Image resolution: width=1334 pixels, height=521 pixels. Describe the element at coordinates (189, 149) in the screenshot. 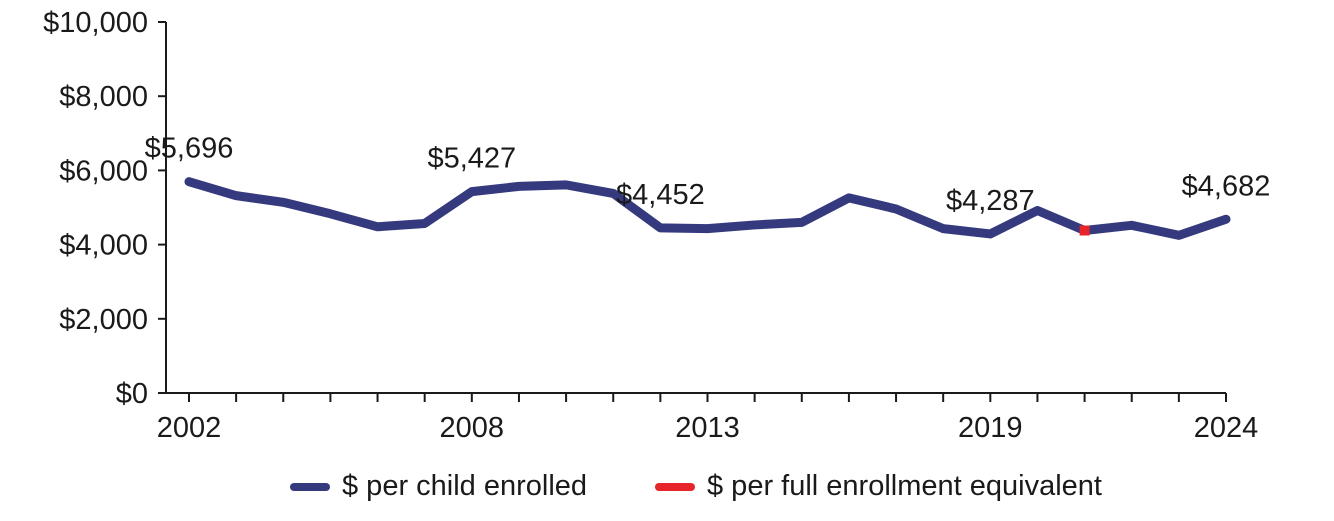

I see `data-label: $5,696` at that location.